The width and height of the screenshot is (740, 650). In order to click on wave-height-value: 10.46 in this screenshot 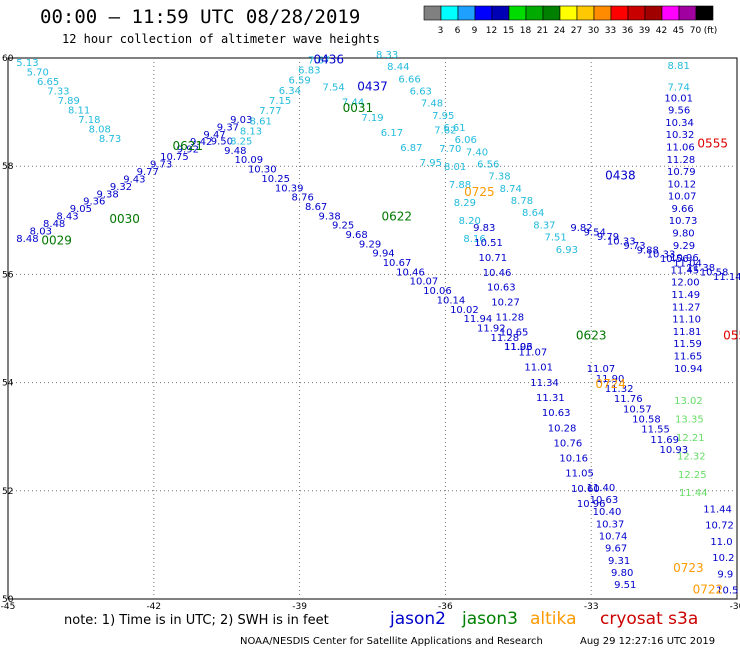, I will do `click(497, 273)`.